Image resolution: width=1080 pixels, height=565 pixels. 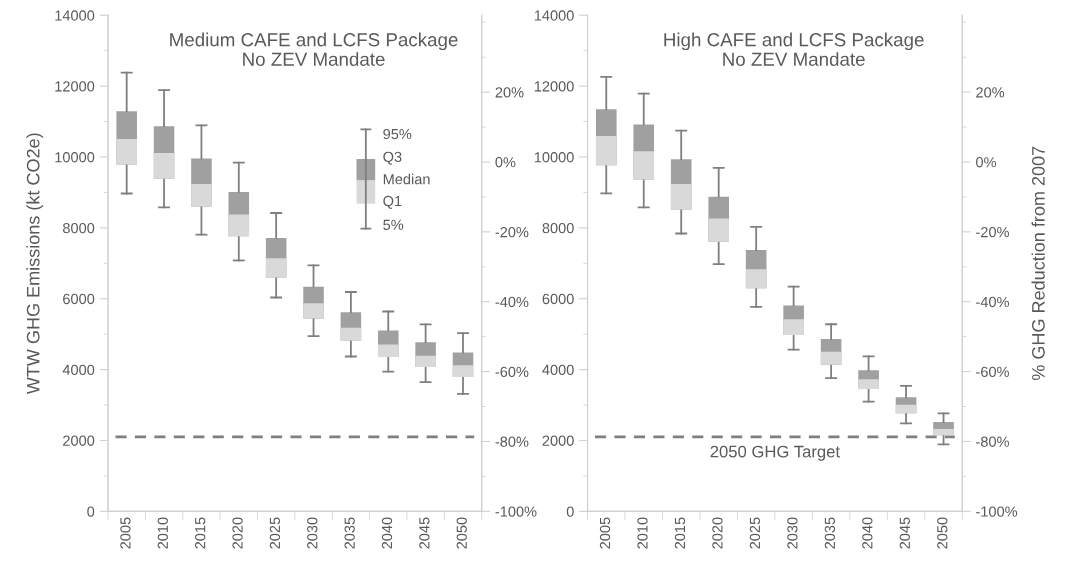 I want to click on y2-axis-title: % GHG Reduction from 2007, so click(x=1038, y=263).